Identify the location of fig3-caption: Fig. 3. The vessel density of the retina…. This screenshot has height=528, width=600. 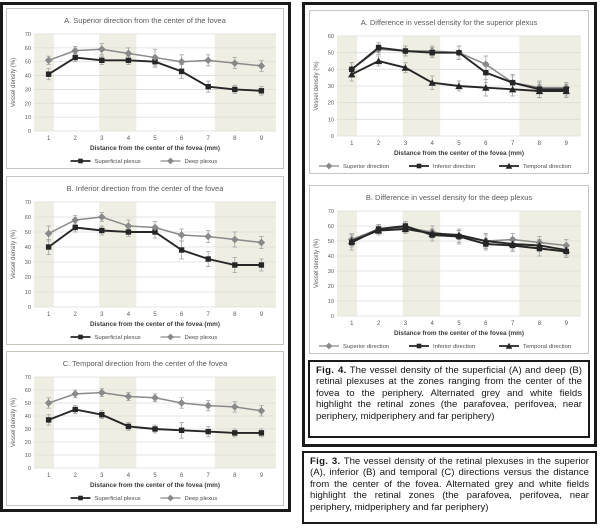
(449, 487).